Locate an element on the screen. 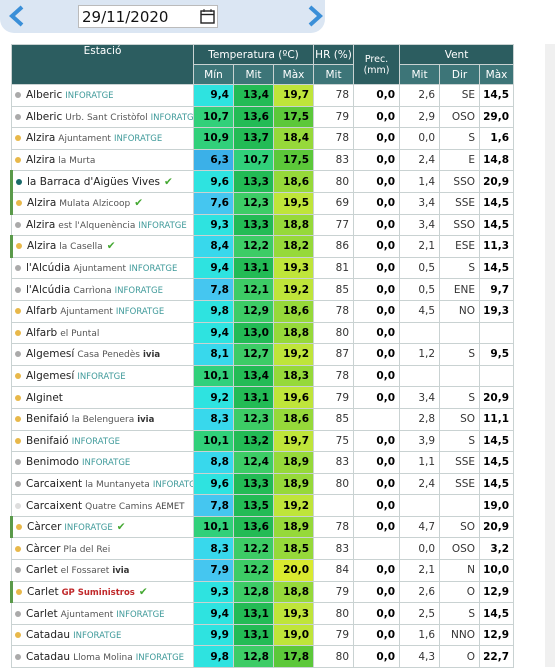  value-cell: 1,6 is located at coordinates (420, 635).